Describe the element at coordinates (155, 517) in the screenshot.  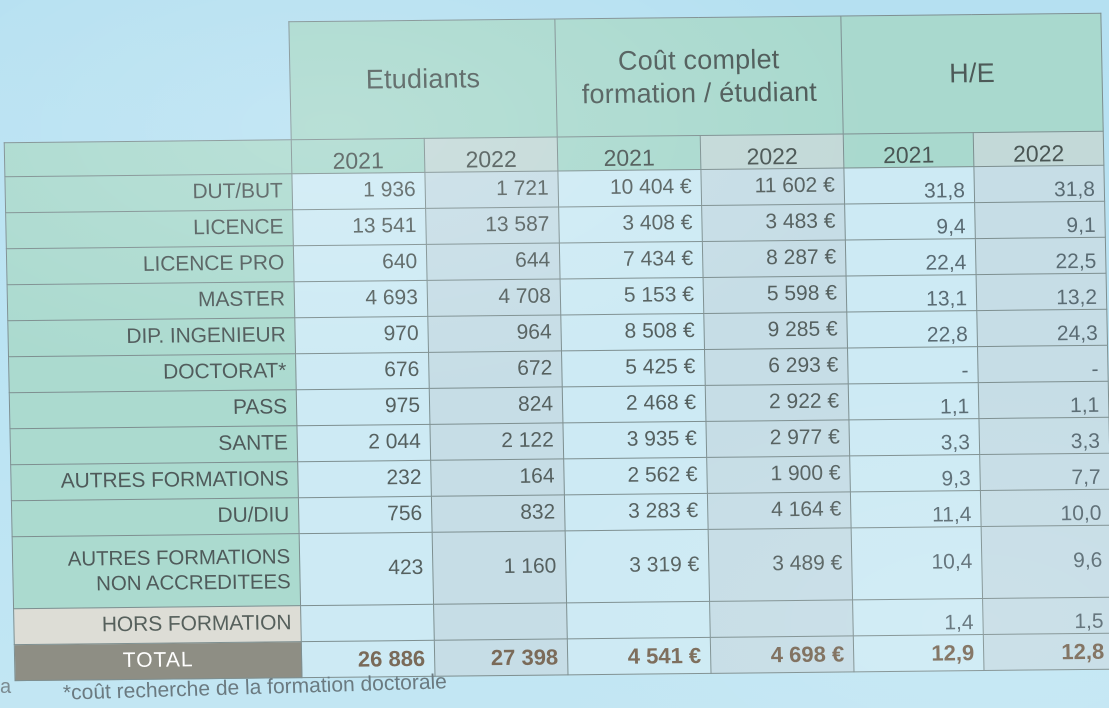
I see `row-label-du-diu: DU/DIU` at that location.